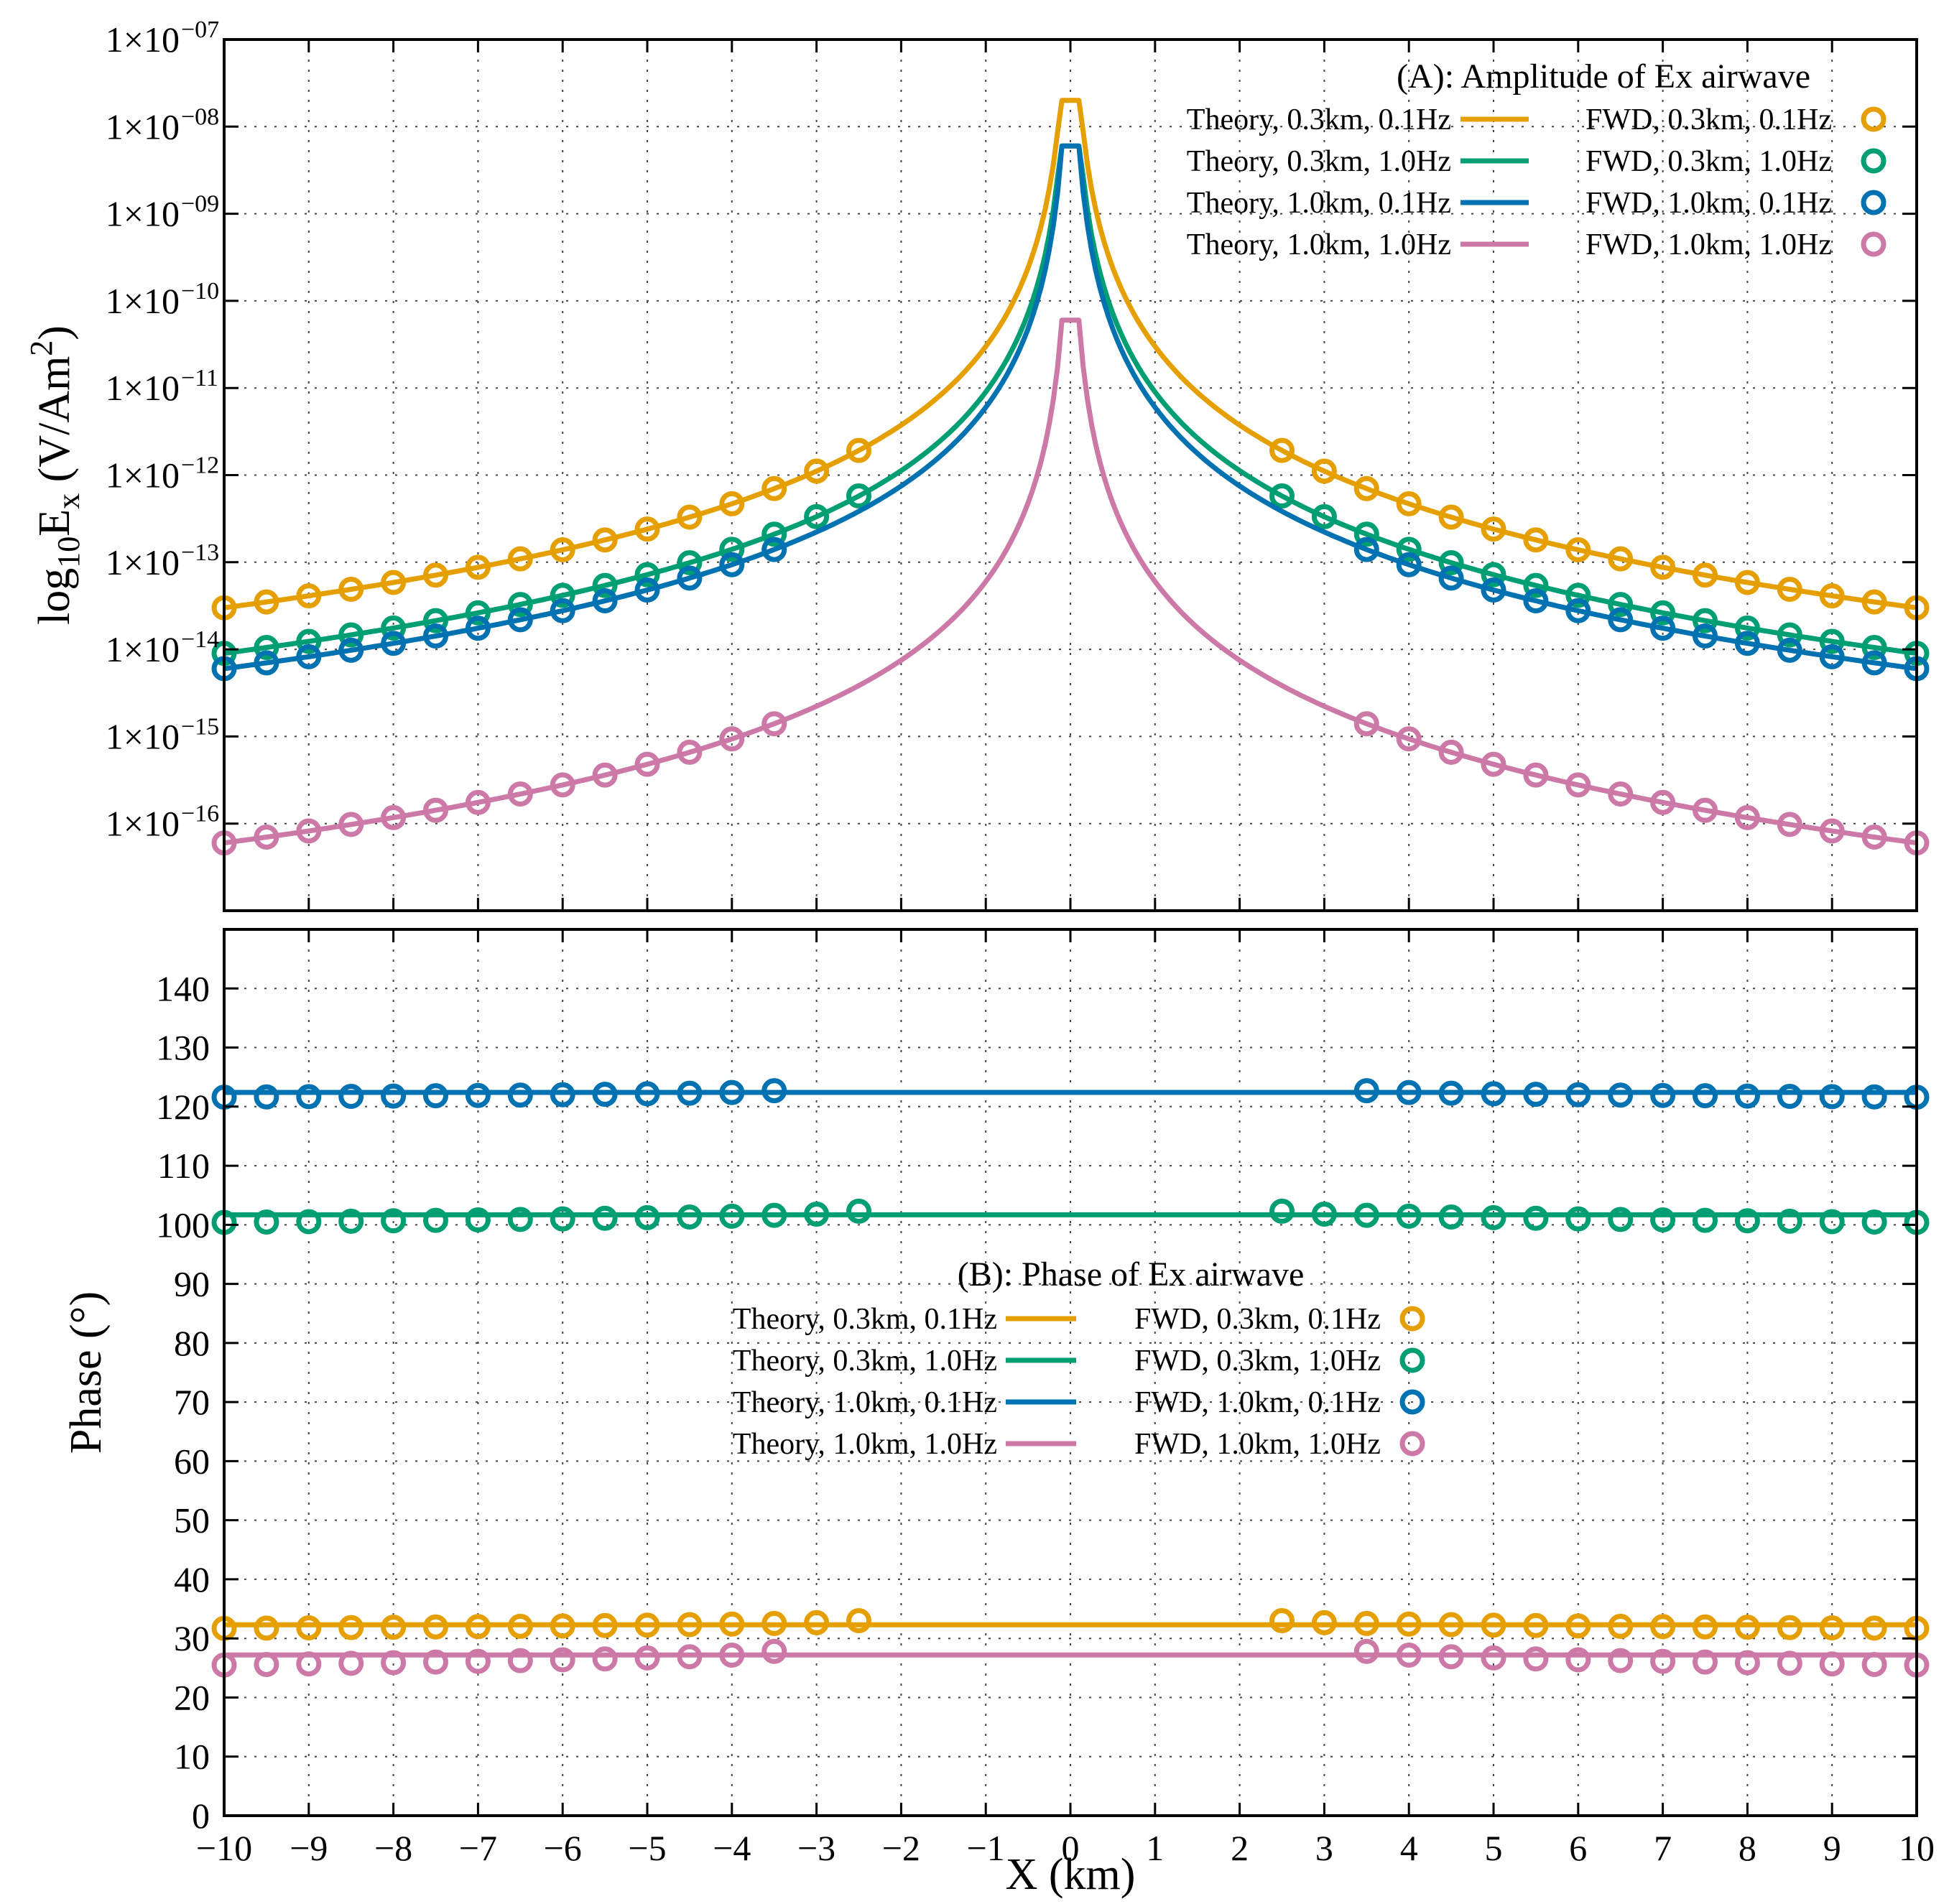  What do you see at coordinates (986, 1848) in the screenshot?
I see `x-tick-label: −1` at bounding box center [986, 1848].